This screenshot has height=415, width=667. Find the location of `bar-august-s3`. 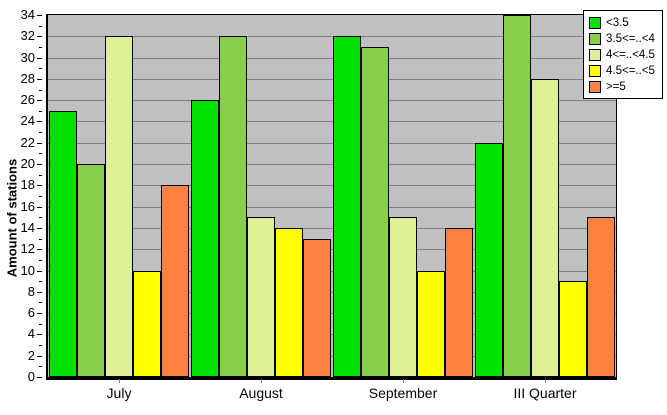

bar-august-s3 is located at coordinates (289, 302).